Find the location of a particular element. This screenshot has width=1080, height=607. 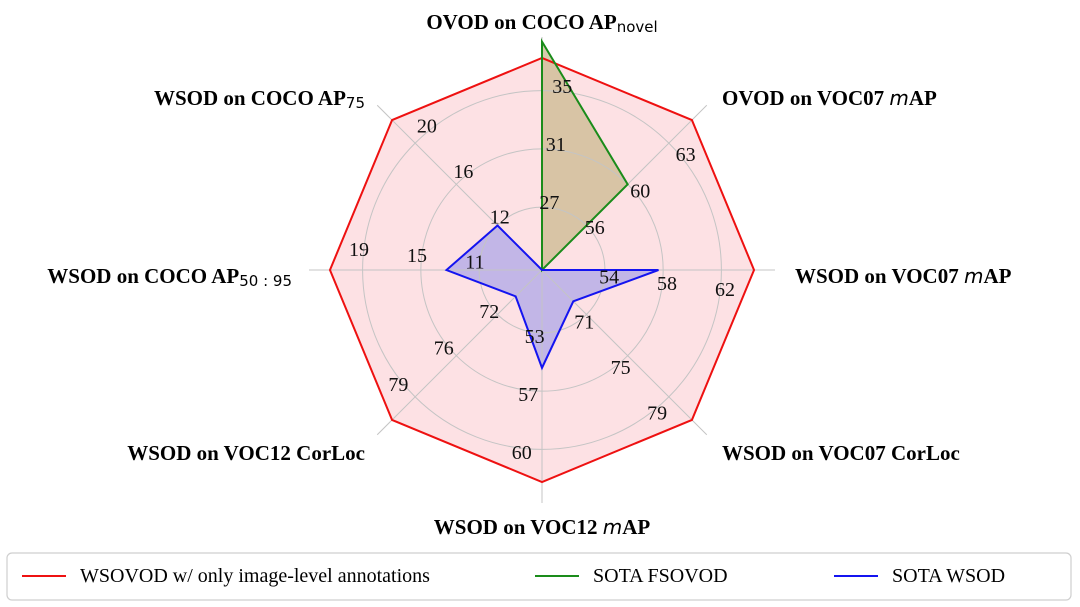

tick-label: 75 is located at coordinates (621, 368).